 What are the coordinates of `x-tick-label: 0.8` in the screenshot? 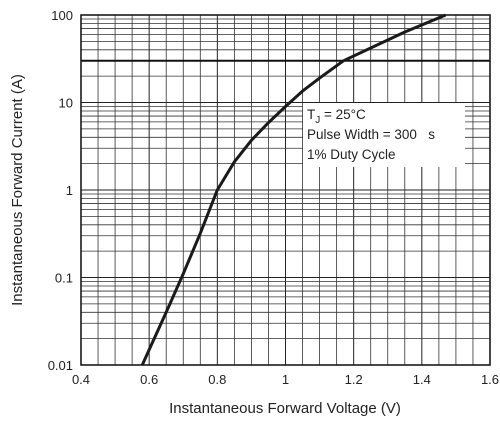 It's located at (217, 379).